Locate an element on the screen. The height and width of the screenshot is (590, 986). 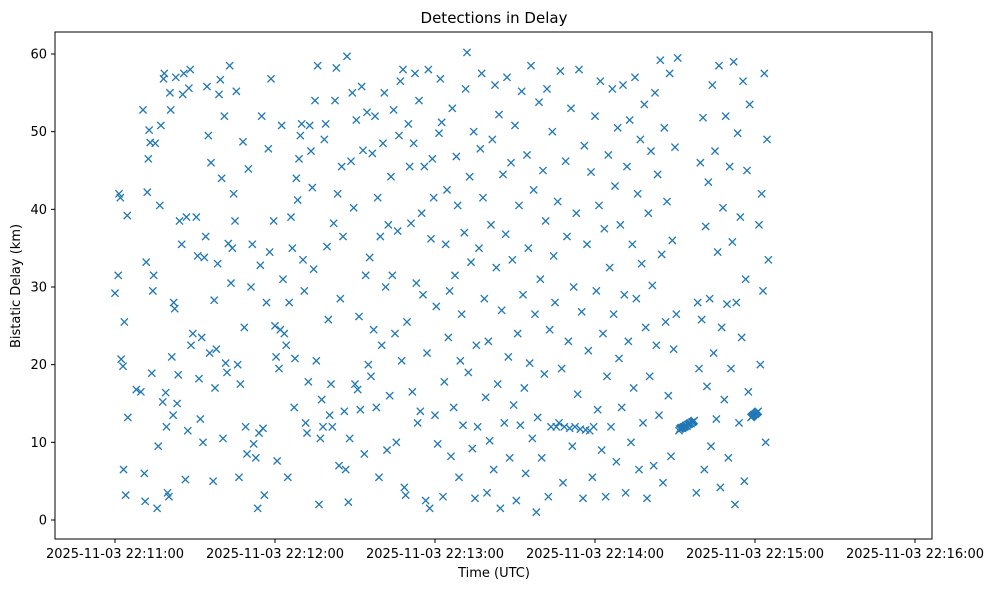
x-tick-label: 2025-11-03 22:15:00 is located at coordinates (755, 554).